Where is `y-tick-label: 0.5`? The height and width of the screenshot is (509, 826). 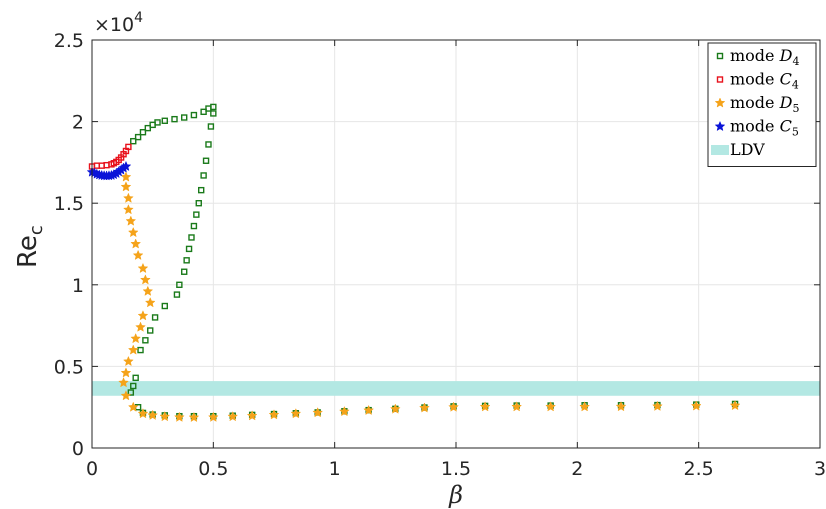
y-tick-label: 0.5 is located at coordinates (69, 367).